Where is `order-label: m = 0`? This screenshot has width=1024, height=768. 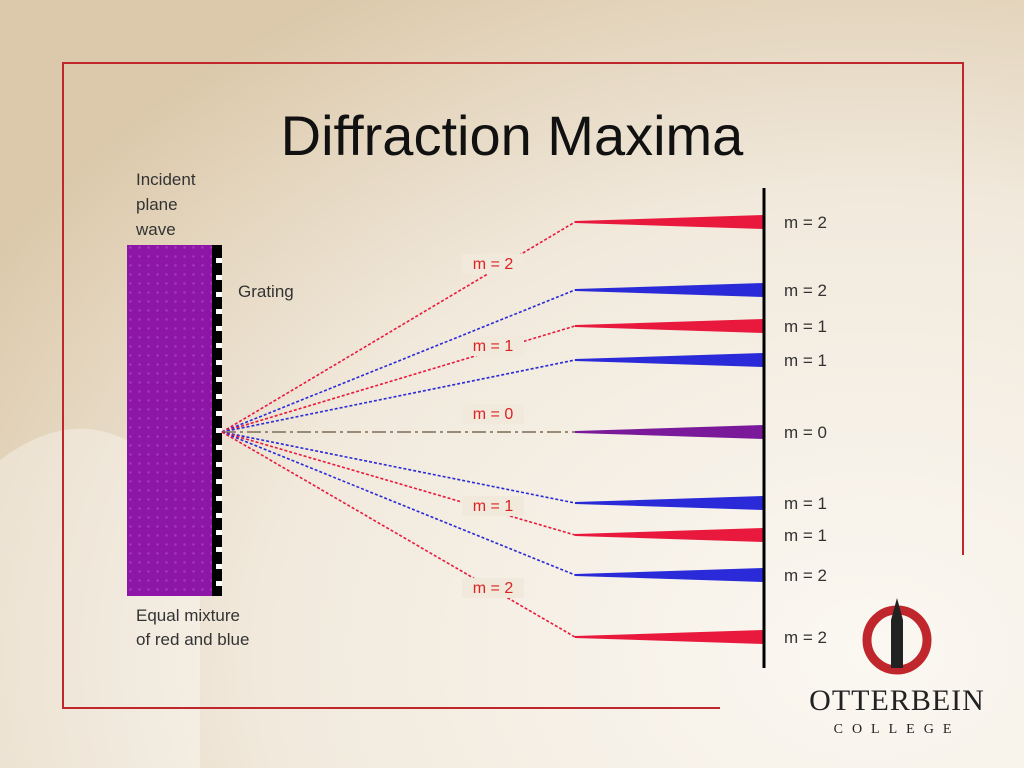 order-label: m = 0 is located at coordinates (493, 414).